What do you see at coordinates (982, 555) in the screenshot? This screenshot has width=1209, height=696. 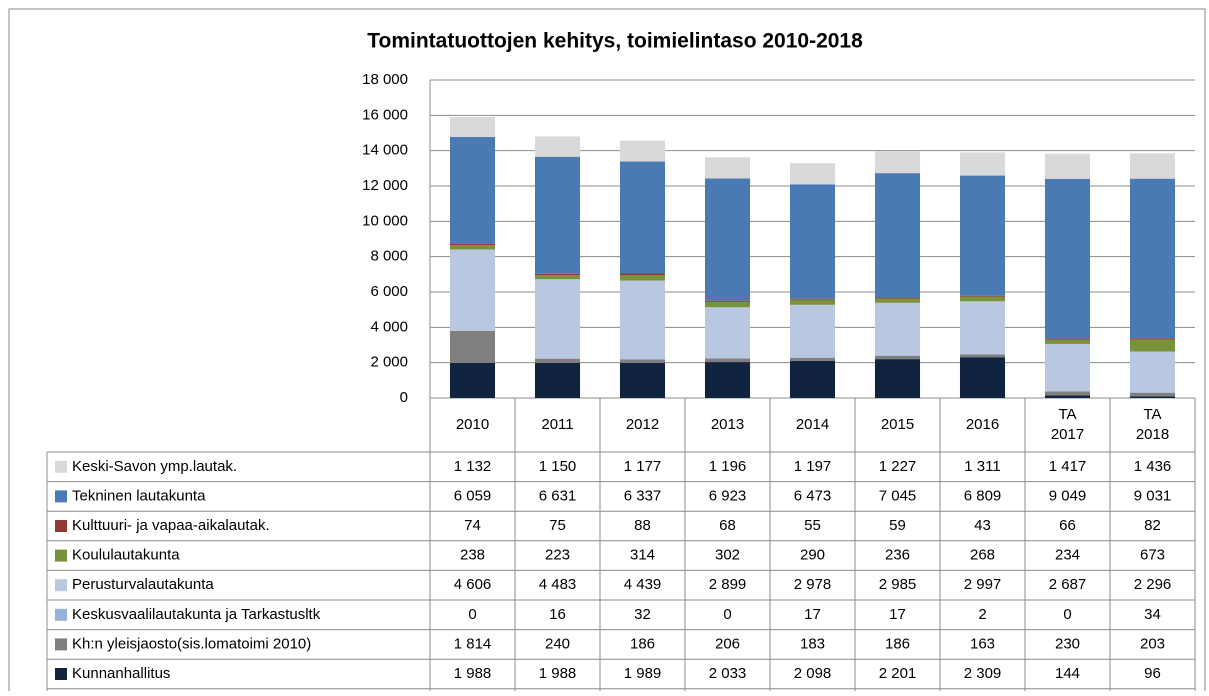 I see `table-value: 268` at bounding box center [982, 555].